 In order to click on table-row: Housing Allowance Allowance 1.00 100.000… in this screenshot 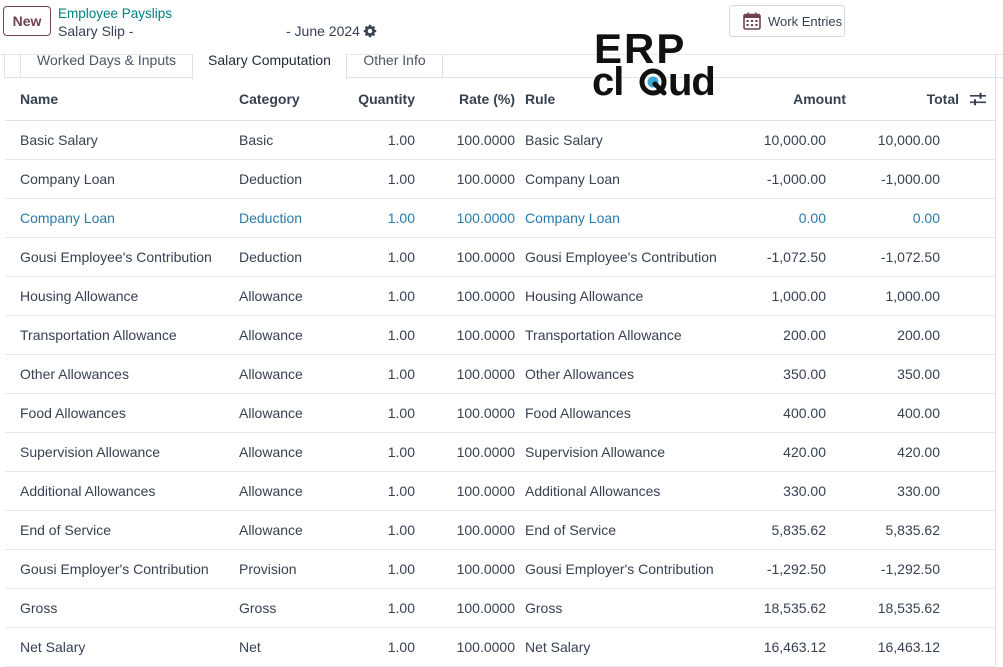, I will do `click(500, 296)`.